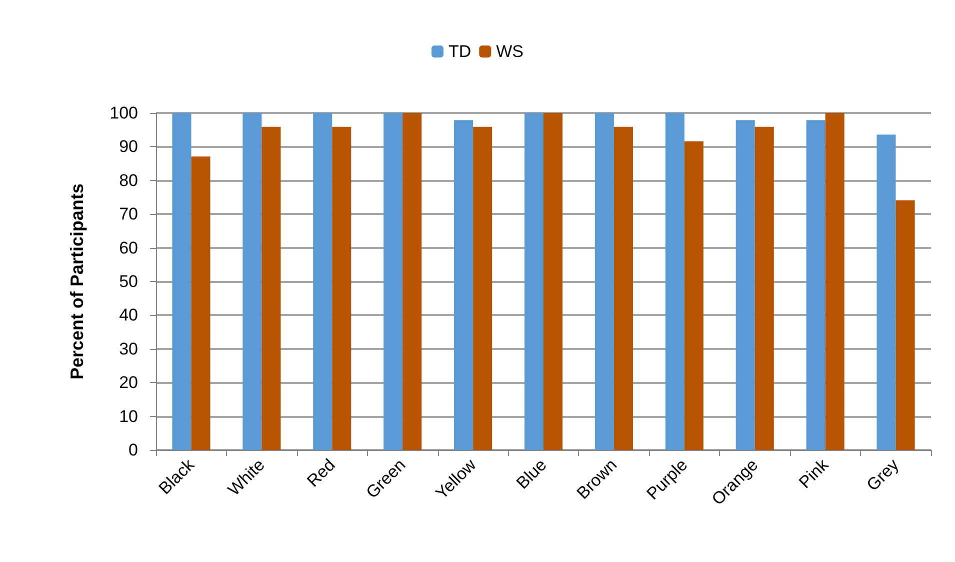 This screenshot has height=562, width=955. What do you see at coordinates (128, 180) in the screenshot?
I see `y-tick-label: 80` at bounding box center [128, 180].